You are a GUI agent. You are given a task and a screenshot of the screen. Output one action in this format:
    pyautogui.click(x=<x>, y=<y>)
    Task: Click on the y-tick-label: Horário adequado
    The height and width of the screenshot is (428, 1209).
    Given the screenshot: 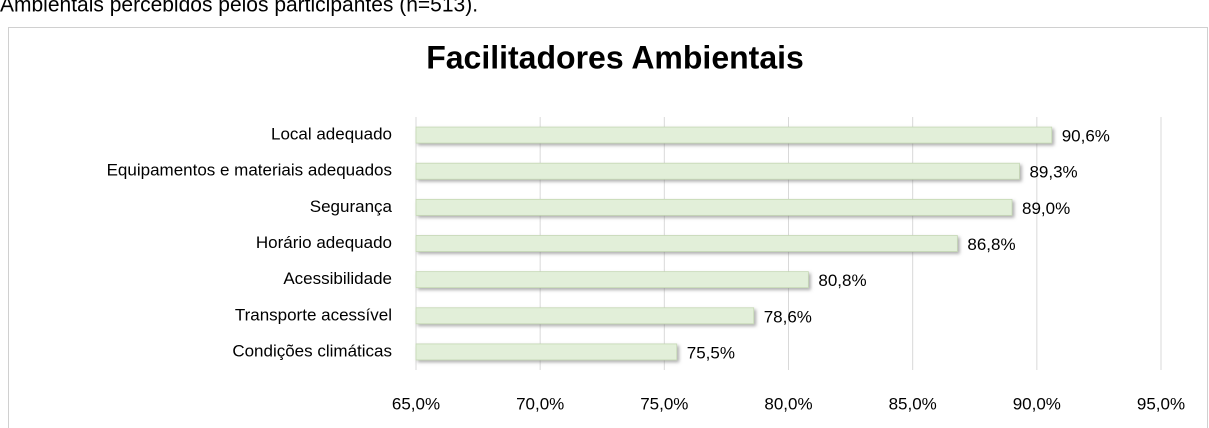 What is the action you would take?
    pyautogui.click(x=324, y=242)
    